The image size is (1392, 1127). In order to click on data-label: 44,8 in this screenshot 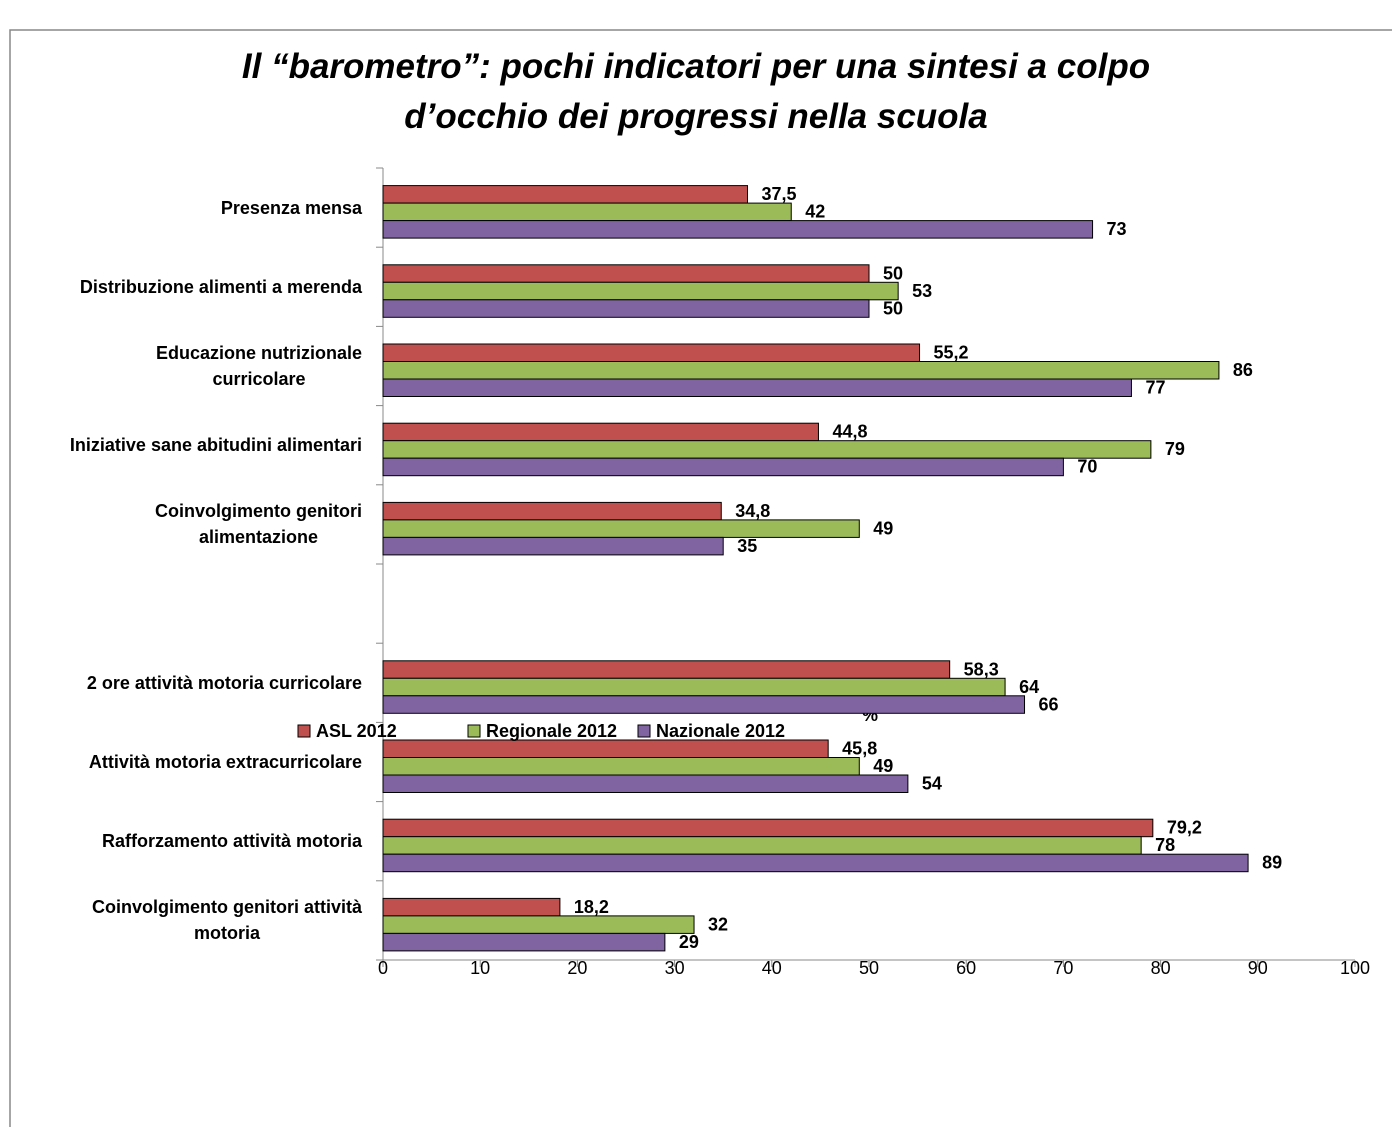, I will do `click(849, 432)`.